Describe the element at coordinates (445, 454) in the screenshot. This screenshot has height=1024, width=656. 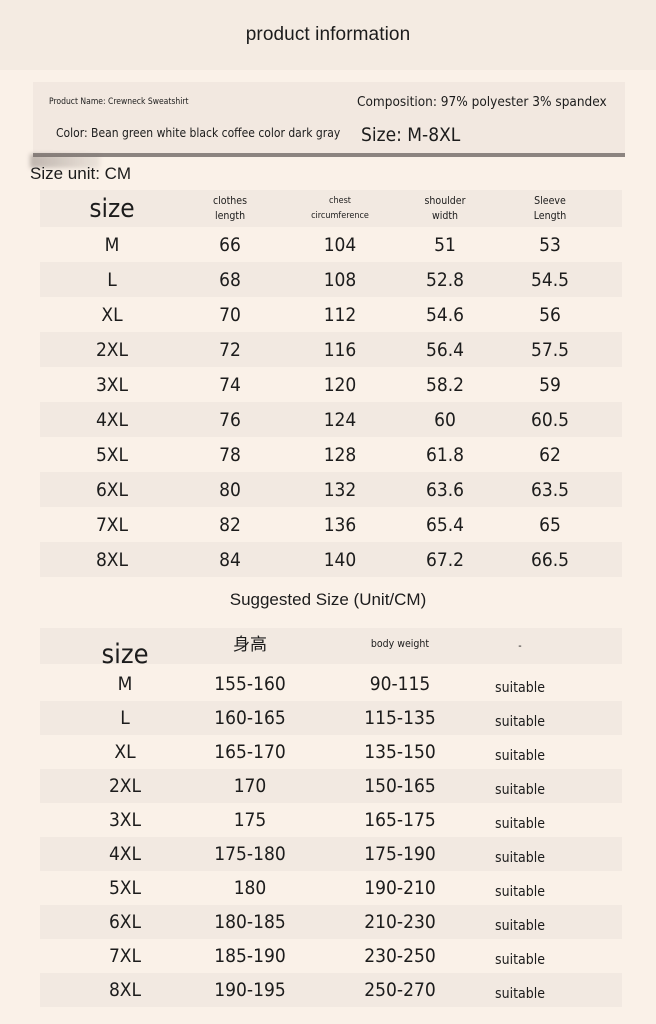
I see `value-cell: 61.8` at that location.